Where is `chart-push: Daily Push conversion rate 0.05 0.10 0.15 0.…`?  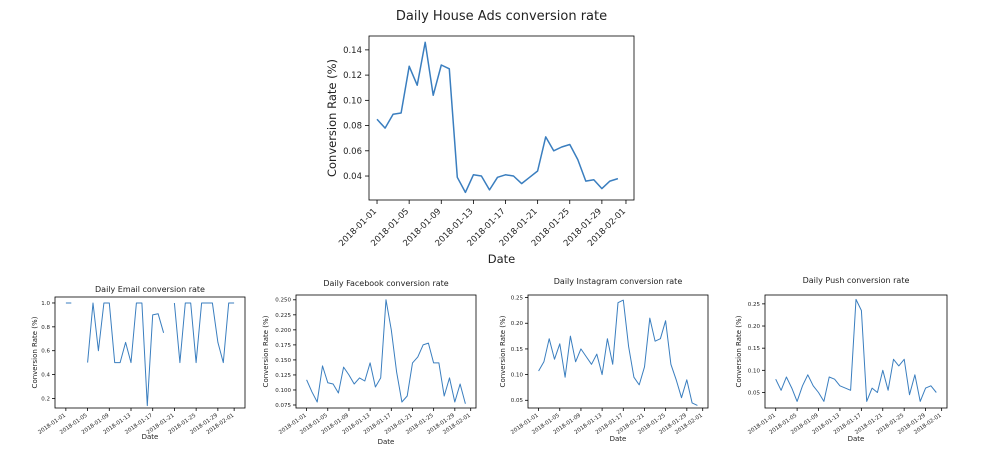 chart-push: Daily Push conversion rate 0.05 0.10 0.15 0.… is located at coordinates (841, 359).